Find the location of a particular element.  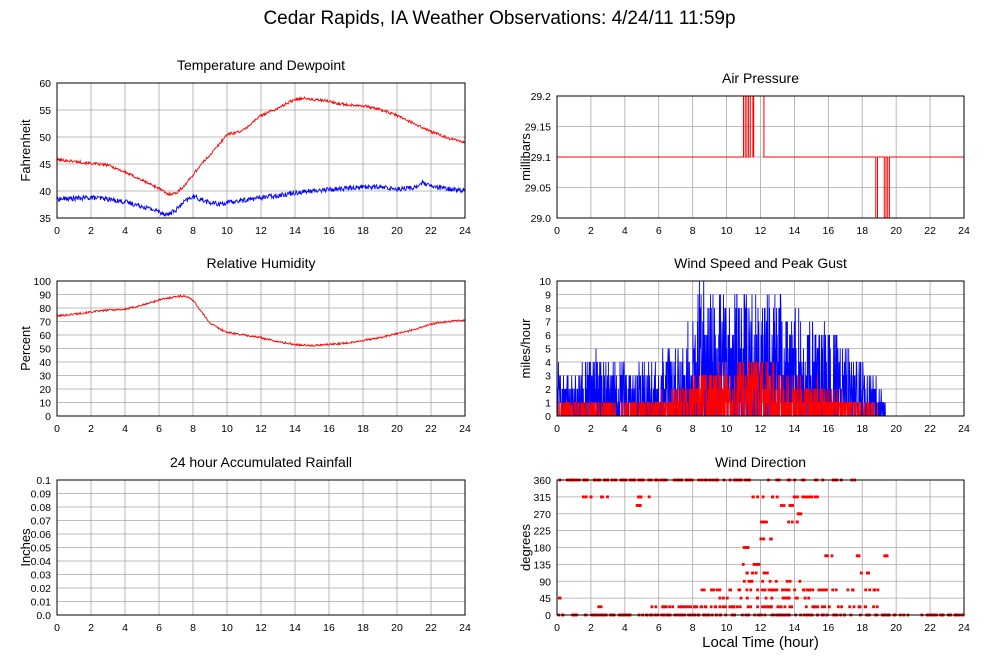

plot-frame is located at coordinates (261, 348).